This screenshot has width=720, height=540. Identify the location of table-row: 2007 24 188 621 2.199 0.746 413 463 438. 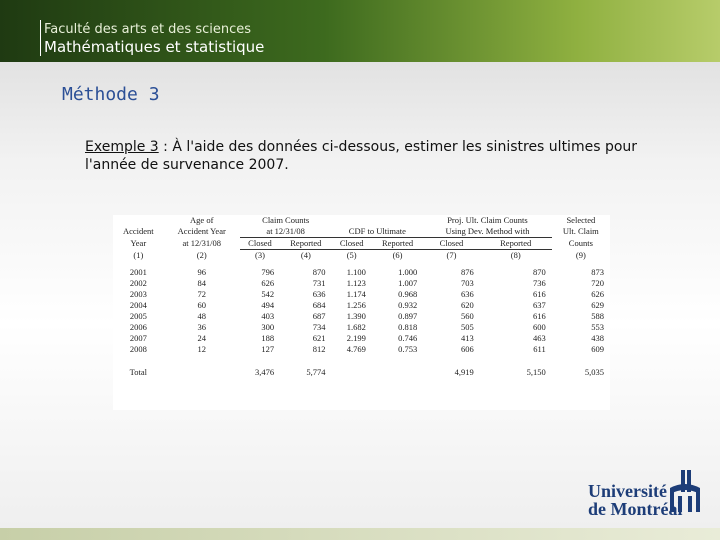
(361, 338).